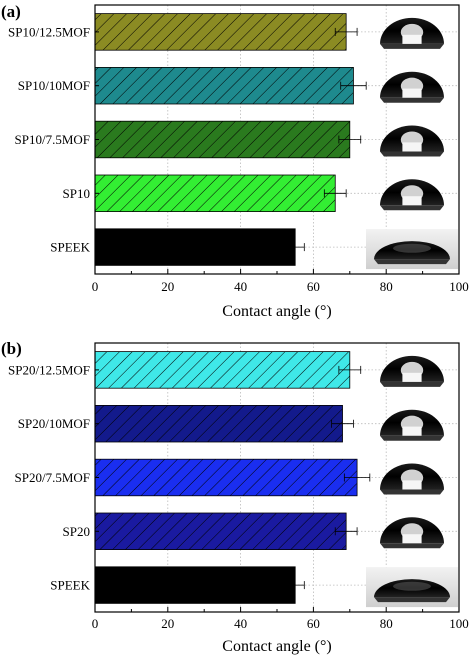  What do you see at coordinates (49, 31) in the screenshot?
I see `category-label: SP10/12.5MOF` at bounding box center [49, 31].